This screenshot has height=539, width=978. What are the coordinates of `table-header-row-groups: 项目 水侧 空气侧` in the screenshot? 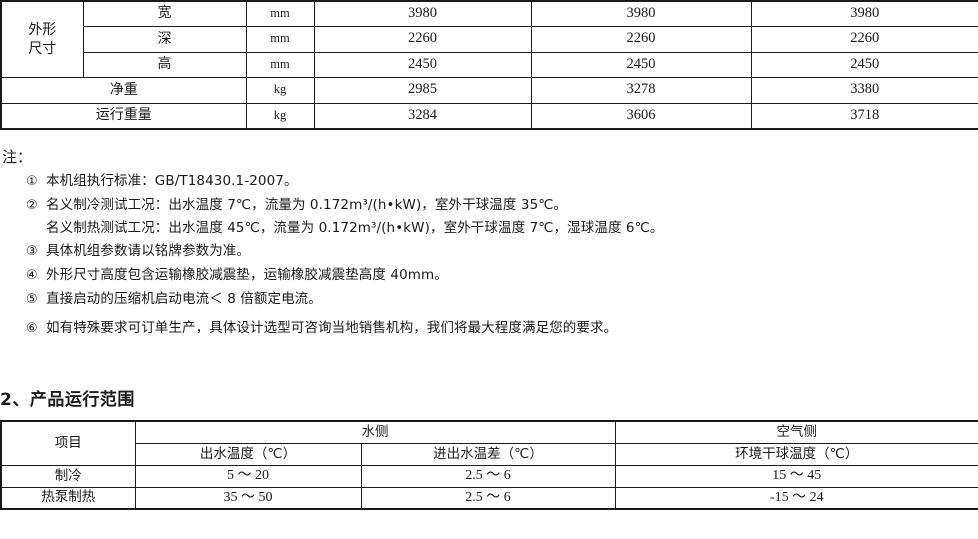 It's located at (489, 443).